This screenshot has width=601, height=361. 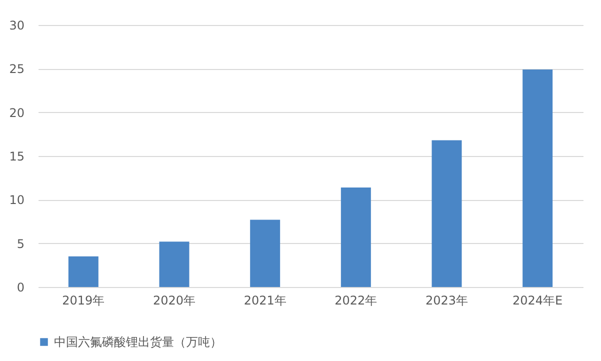 I want to click on legend-label: 中国六氟磷酸锂出货量（万吨）, so click(x=138, y=342).